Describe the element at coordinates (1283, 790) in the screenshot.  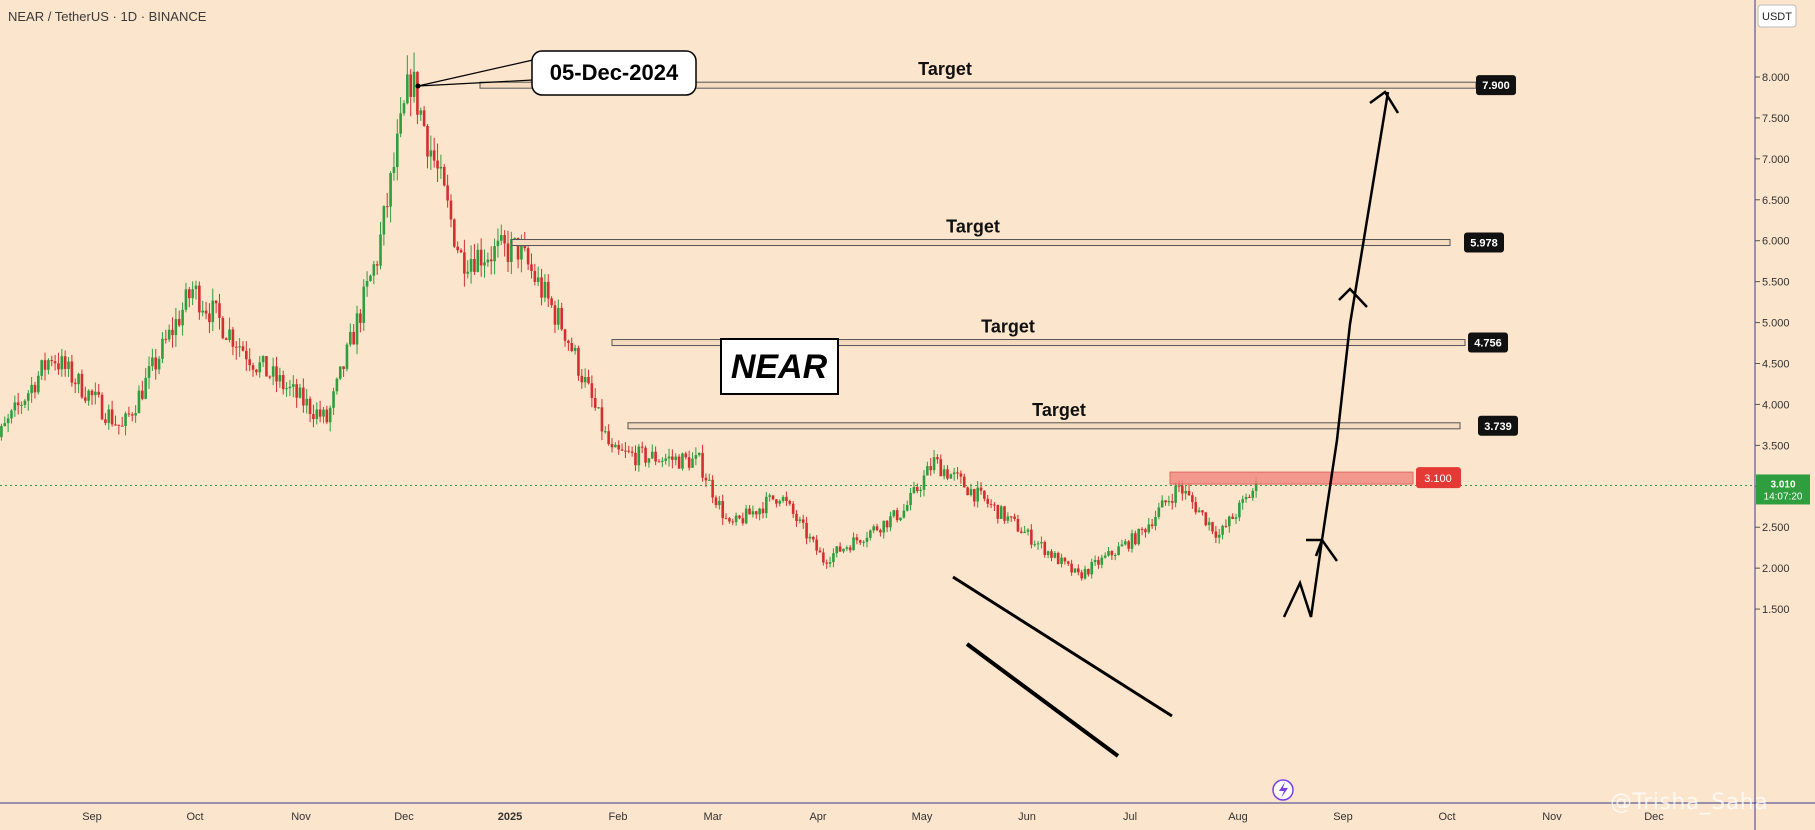
I see `lightning-icon` at that location.